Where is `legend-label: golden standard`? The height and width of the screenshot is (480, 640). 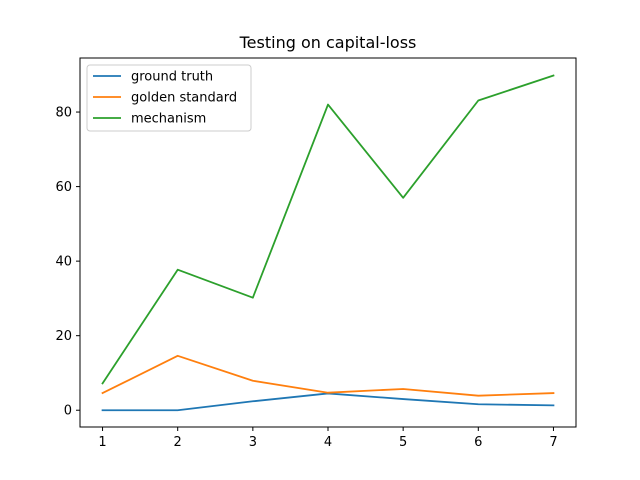
legend-label: golden standard is located at coordinates (184, 98).